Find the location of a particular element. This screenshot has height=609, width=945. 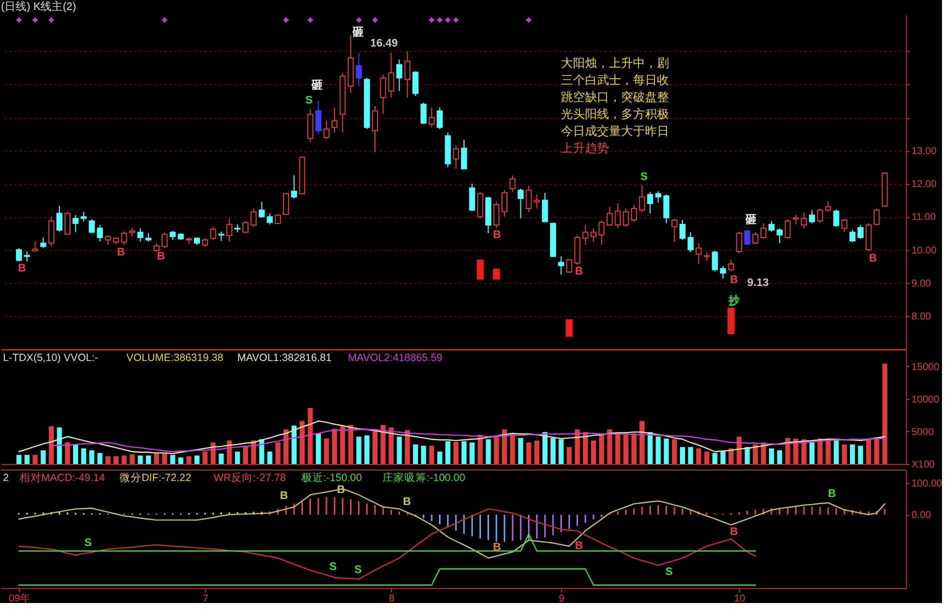

annotation: WR反向:-27.78 is located at coordinates (250, 477).